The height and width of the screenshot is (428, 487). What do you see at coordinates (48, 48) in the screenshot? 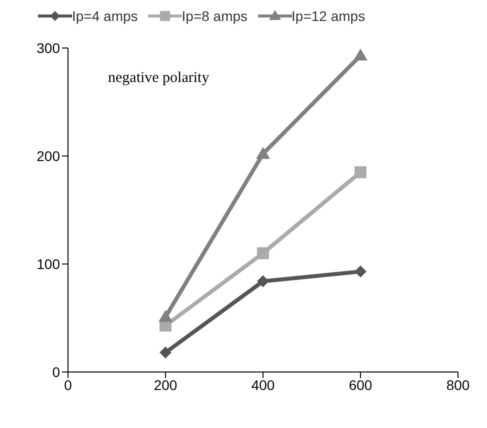
I see `y-tick-label: 300` at bounding box center [48, 48].